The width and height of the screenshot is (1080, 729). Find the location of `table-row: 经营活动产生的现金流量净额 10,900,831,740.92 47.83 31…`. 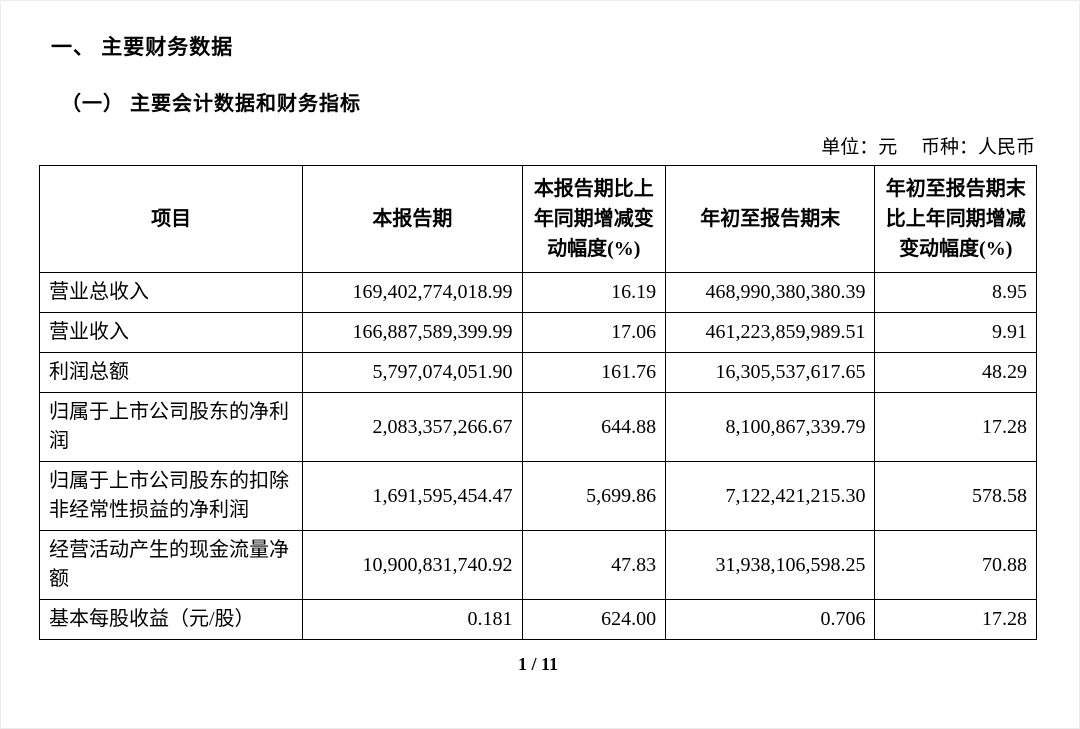

table-row: 经营活动产生的现金流量净额 10,900,831,740.92 47.83 31… is located at coordinates (537, 565).